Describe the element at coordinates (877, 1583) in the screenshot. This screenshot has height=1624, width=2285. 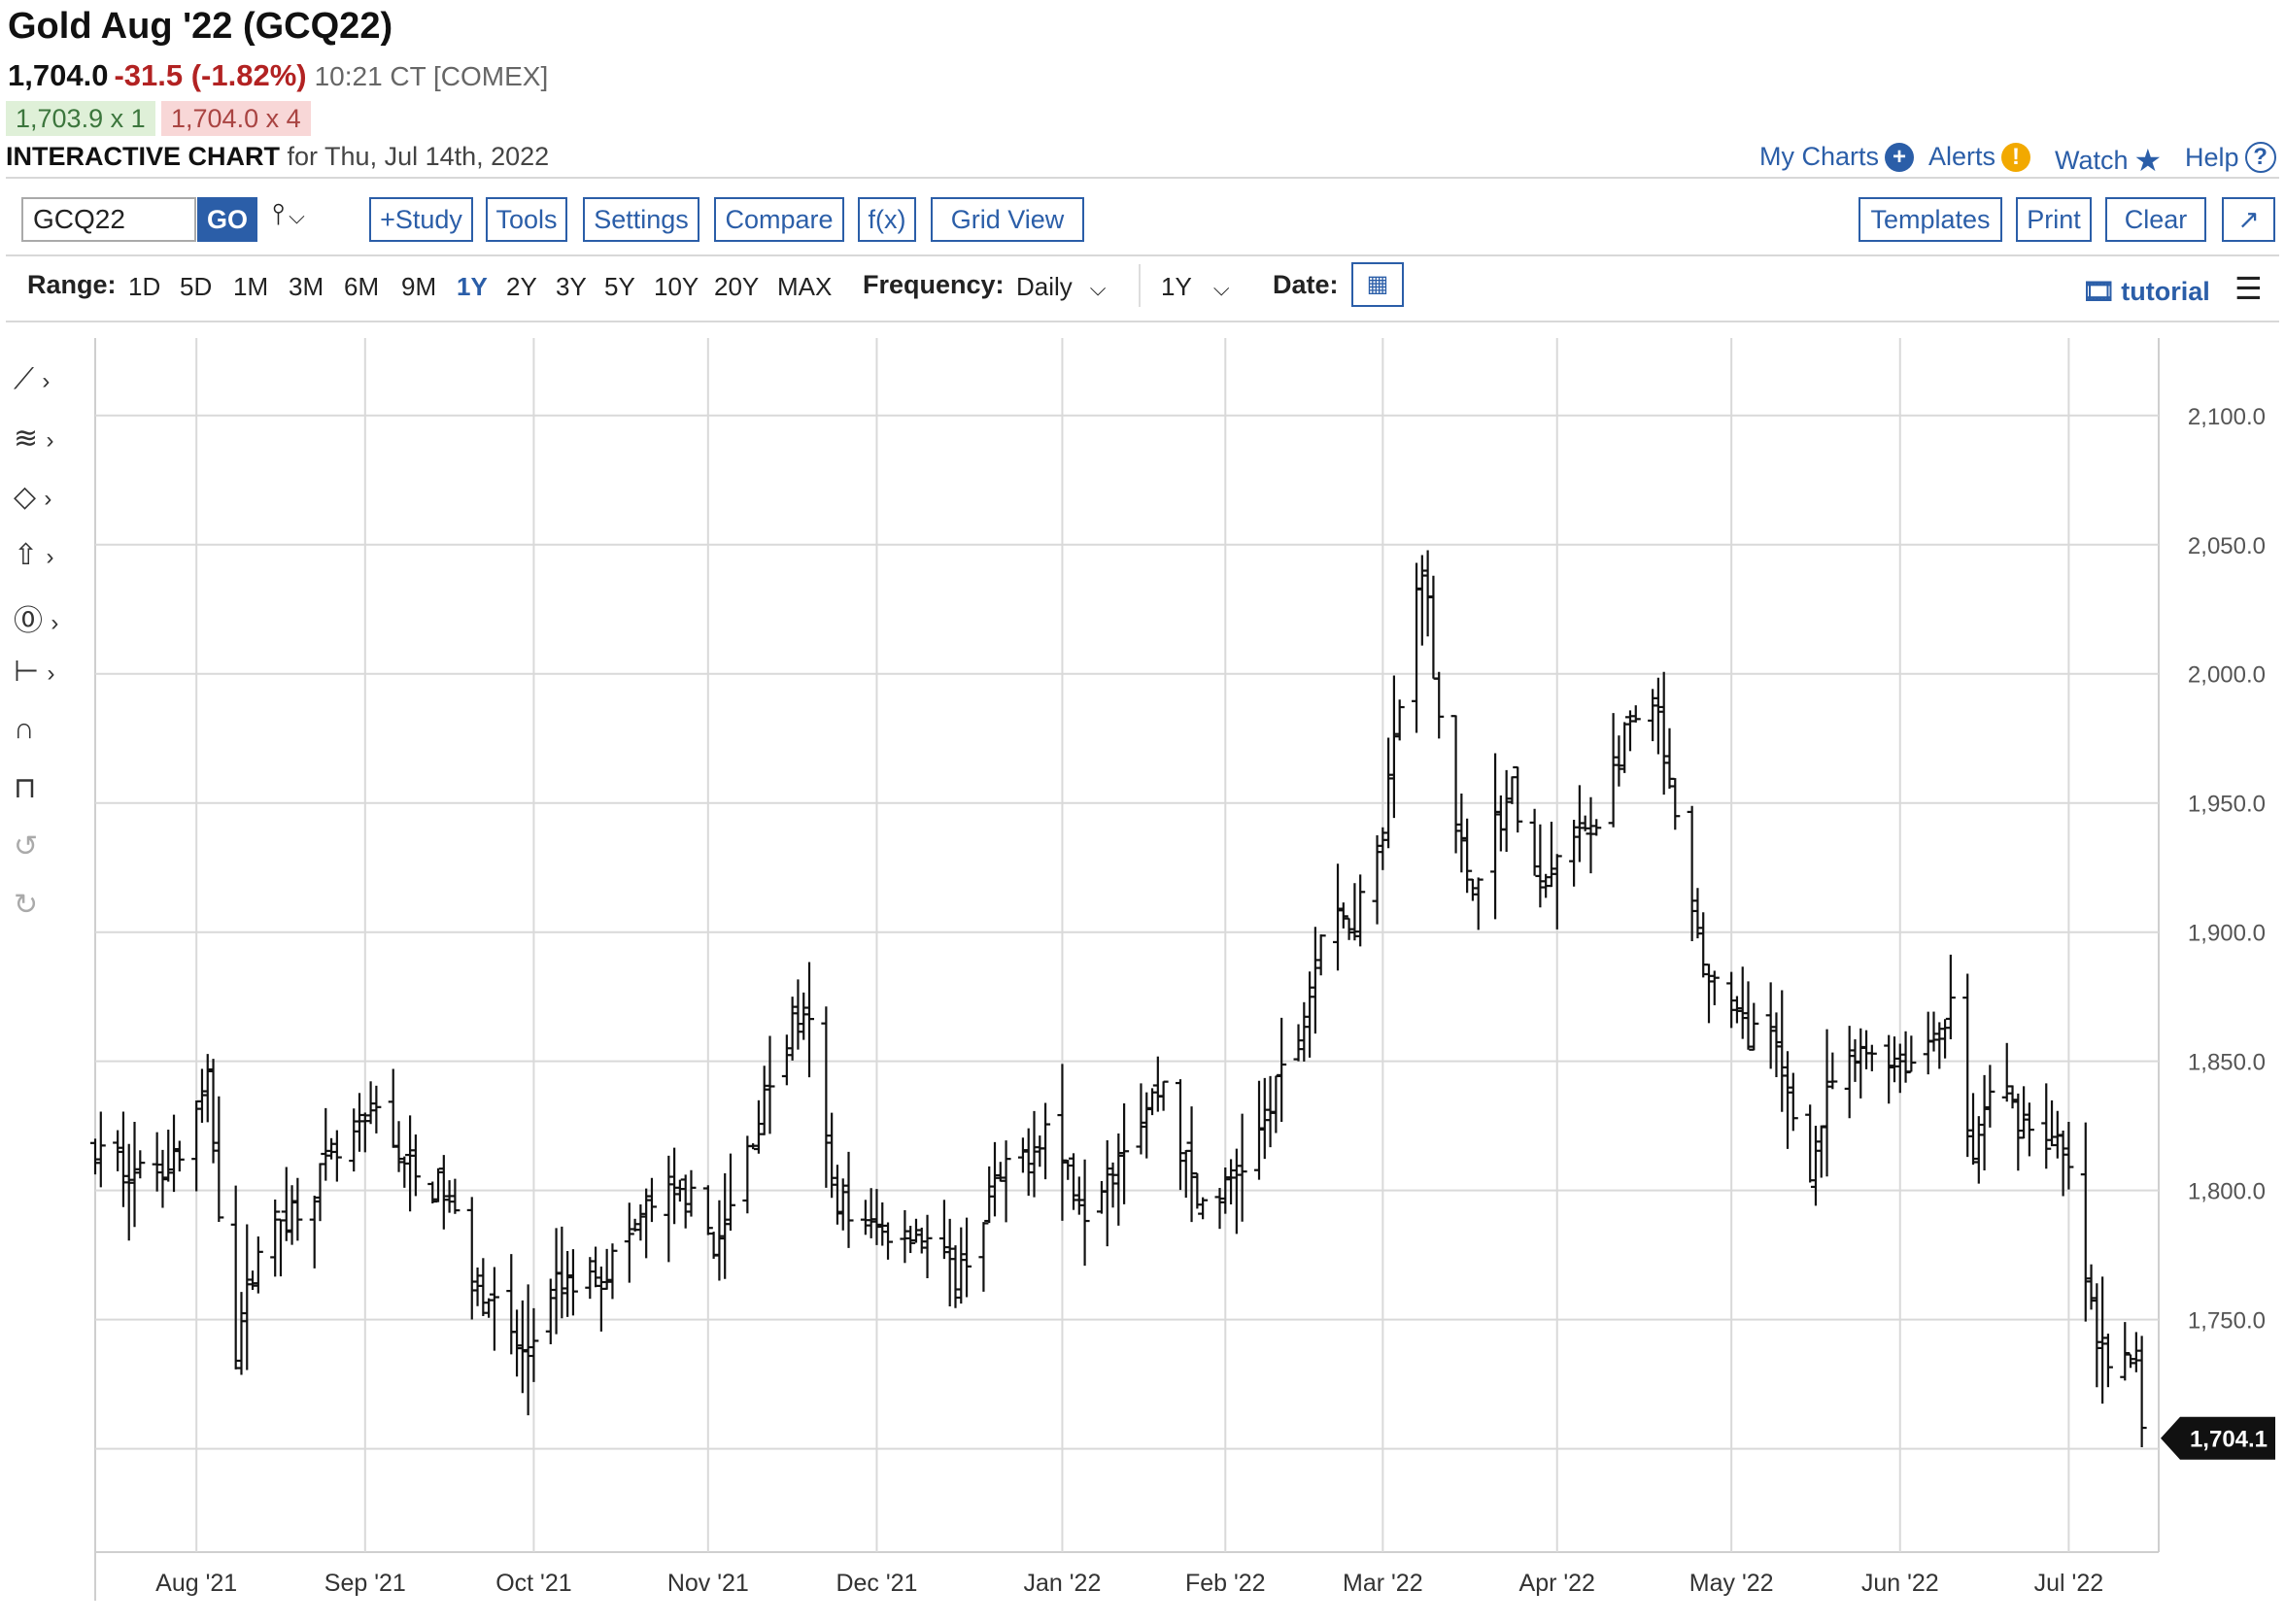
I see `x-tick-label: Dec '21` at that location.